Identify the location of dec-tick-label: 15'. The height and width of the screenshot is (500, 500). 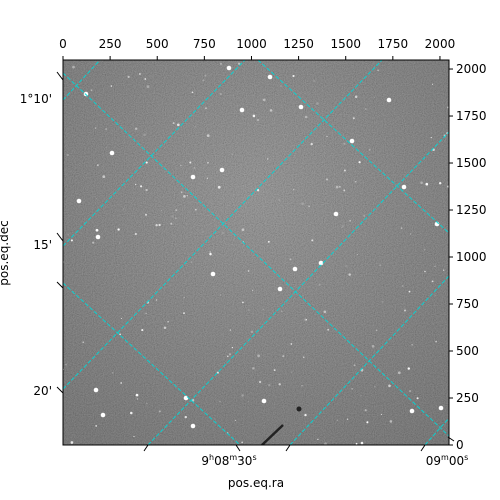
(42, 245).